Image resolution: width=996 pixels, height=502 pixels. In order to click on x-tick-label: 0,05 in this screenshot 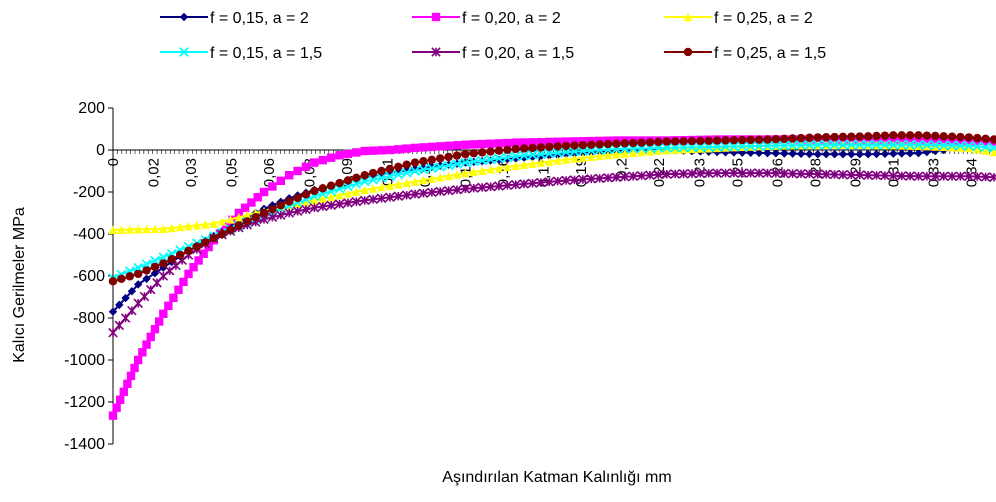, I will do `click(231, 172)`.